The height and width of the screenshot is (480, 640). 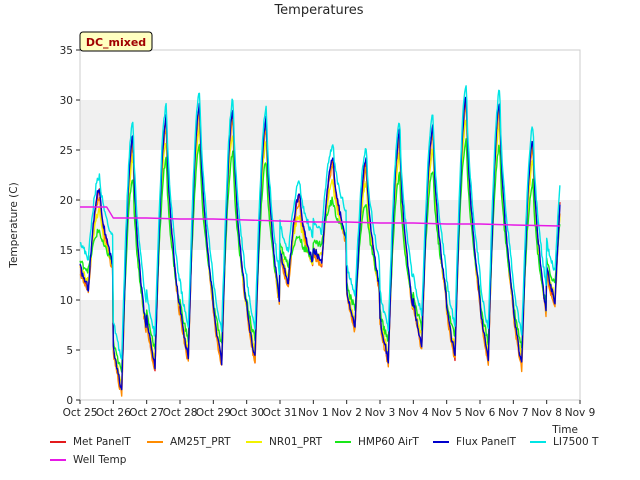 I want to click on y-tick-label: 20, so click(x=66, y=201).